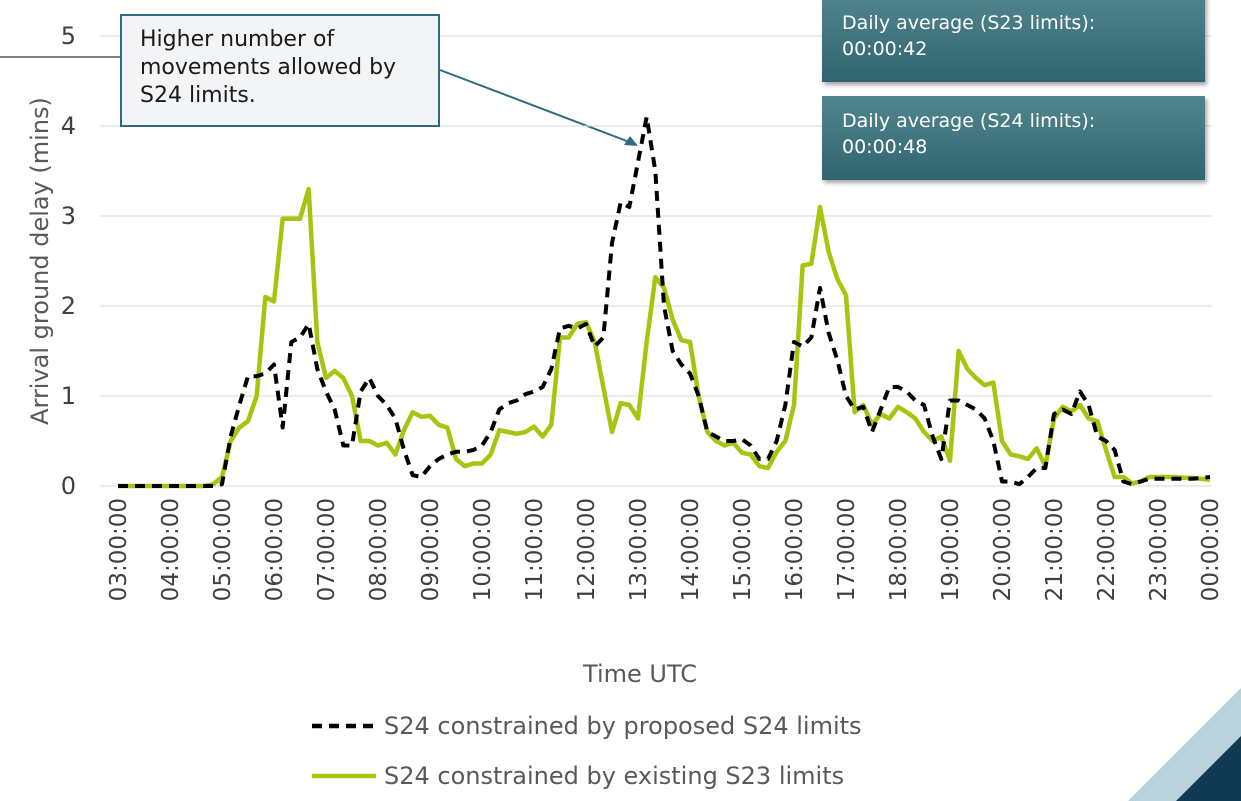 The image size is (1241, 801). What do you see at coordinates (795, 549) in the screenshot?
I see `x-tick-label: 16:00:00` at bounding box center [795, 549].